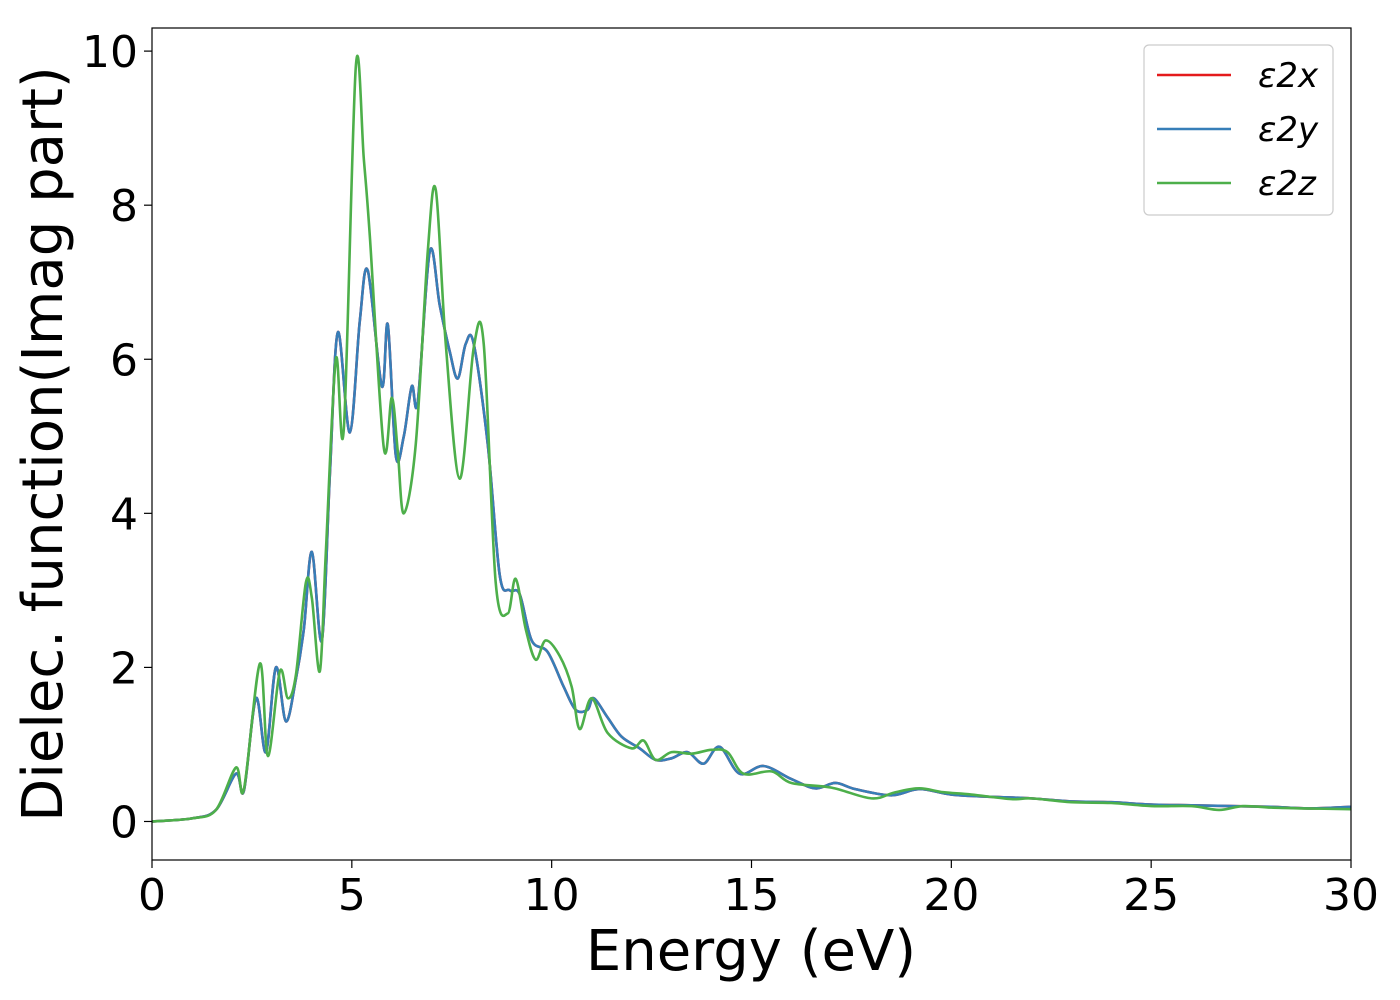 The height and width of the screenshot is (1000, 1400). I want to click on legend-label-1: ε2x, so click(1288, 76).